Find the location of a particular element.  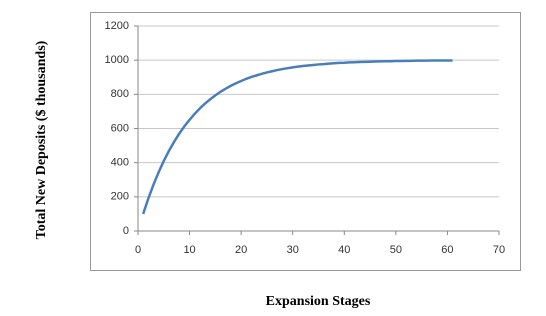

x-axis-label: Expansion Stages is located at coordinates (318, 301).